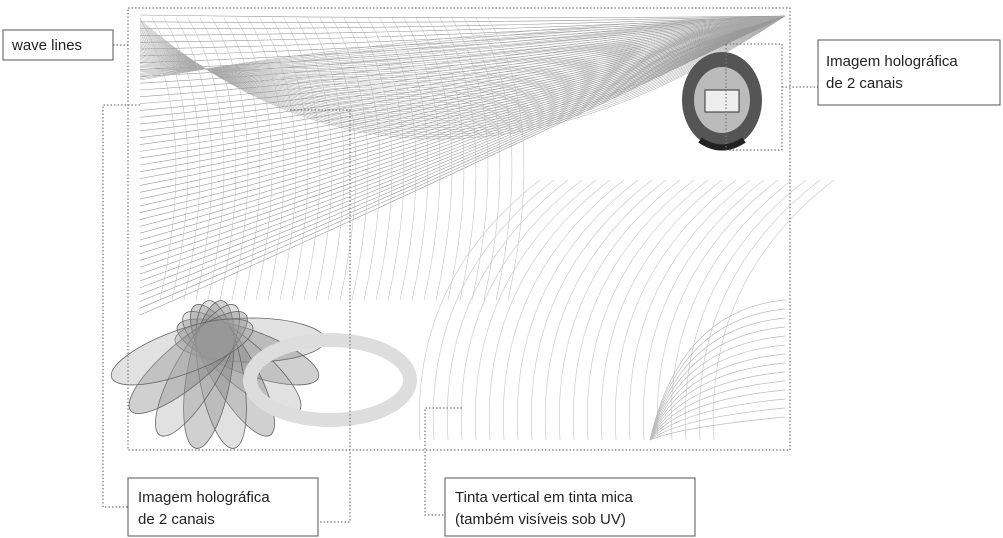 The width and height of the screenshot is (1003, 538). I want to click on highlight-frame, so click(754, 97).